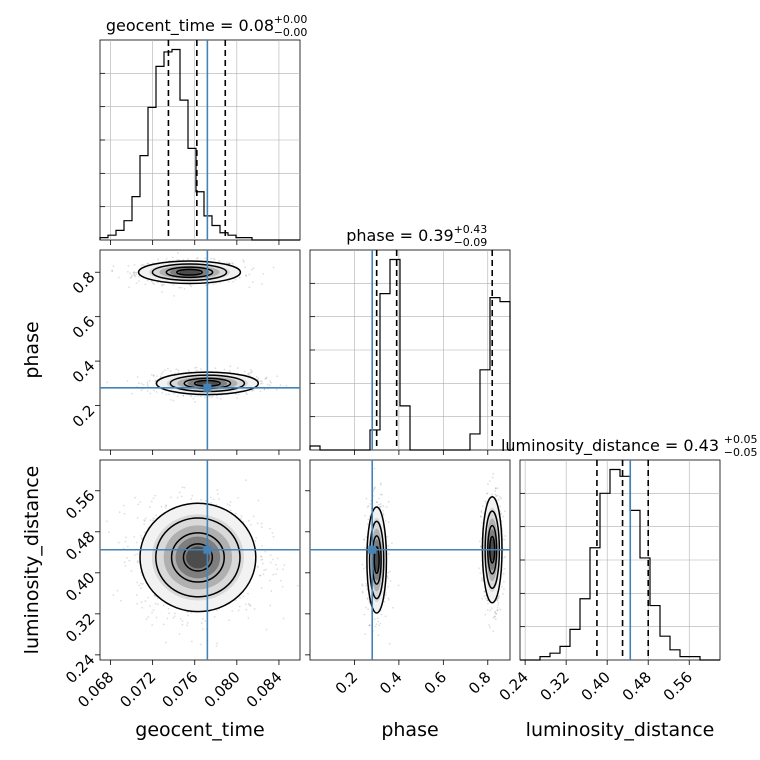 The height and width of the screenshot is (760, 760). What do you see at coordinates (137, 689) in the screenshot?
I see `x-tick-label: 0.072` at bounding box center [137, 689].